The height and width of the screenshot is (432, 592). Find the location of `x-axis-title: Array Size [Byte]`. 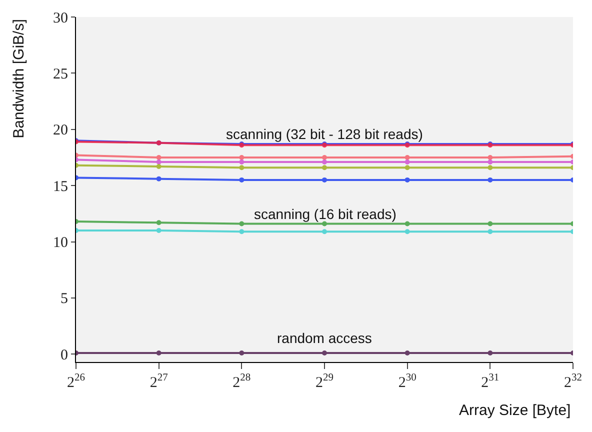

x-axis-title: Array Size [Byte] is located at coordinates (515, 410).